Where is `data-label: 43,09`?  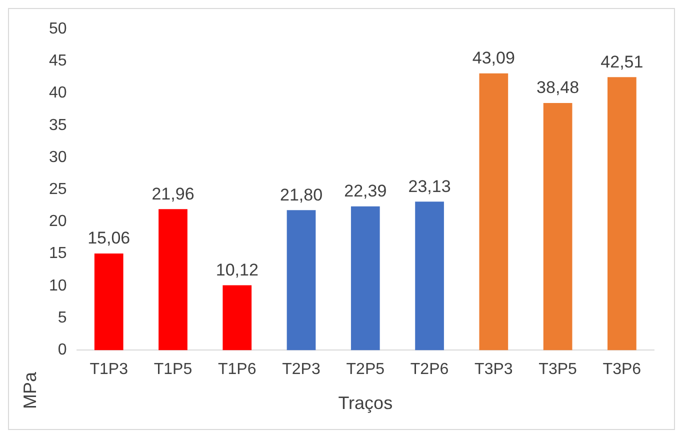 data-label: 43,09 is located at coordinates (493, 58).